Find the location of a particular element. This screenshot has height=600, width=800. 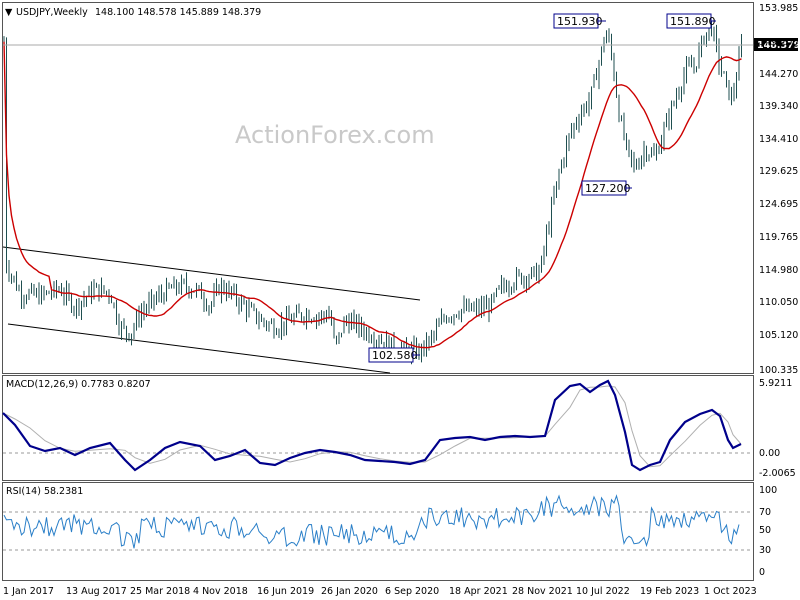

svg-text: 114.980 is located at coordinates (778, 270).